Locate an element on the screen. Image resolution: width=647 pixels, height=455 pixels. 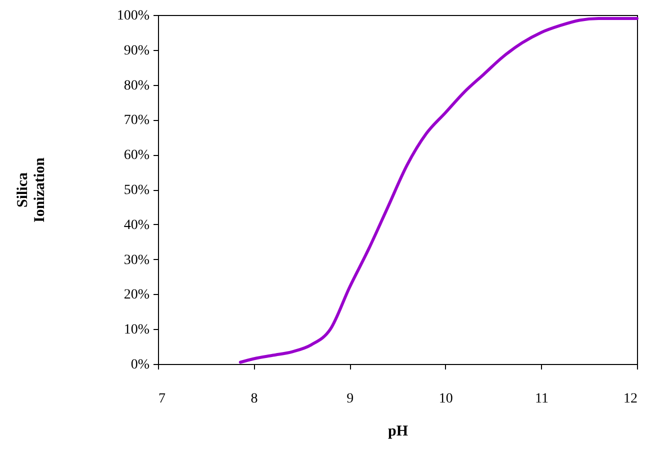
x-tick-label: 9 is located at coordinates (350, 399).